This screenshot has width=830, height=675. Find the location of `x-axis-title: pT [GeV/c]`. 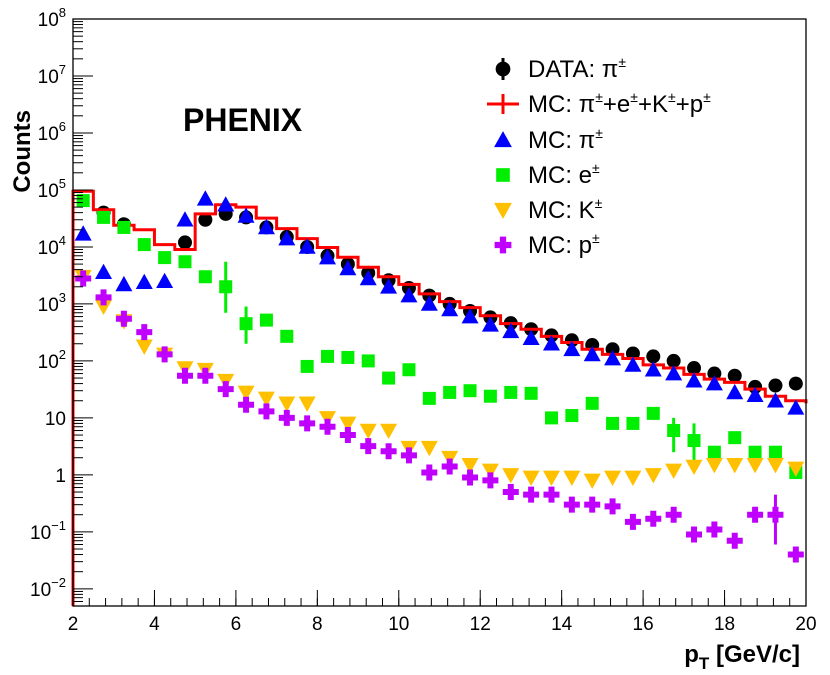

x-axis-title: pT [GeV/c] is located at coordinates (742, 657).